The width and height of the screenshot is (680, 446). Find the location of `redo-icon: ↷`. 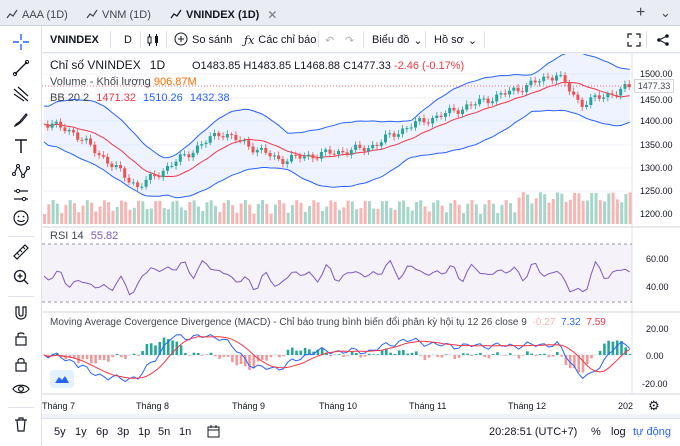

redo-icon: ↷ is located at coordinates (350, 40).